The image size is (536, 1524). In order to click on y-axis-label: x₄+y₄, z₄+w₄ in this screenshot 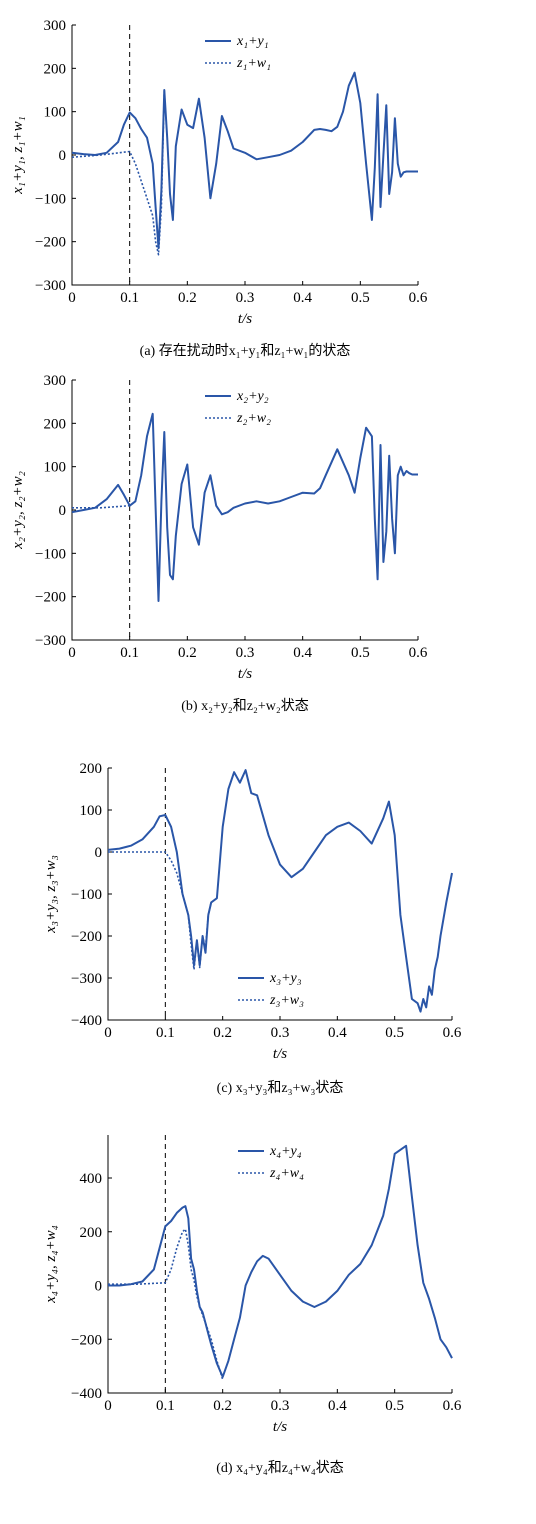, I will do `click(51, 1264)`.